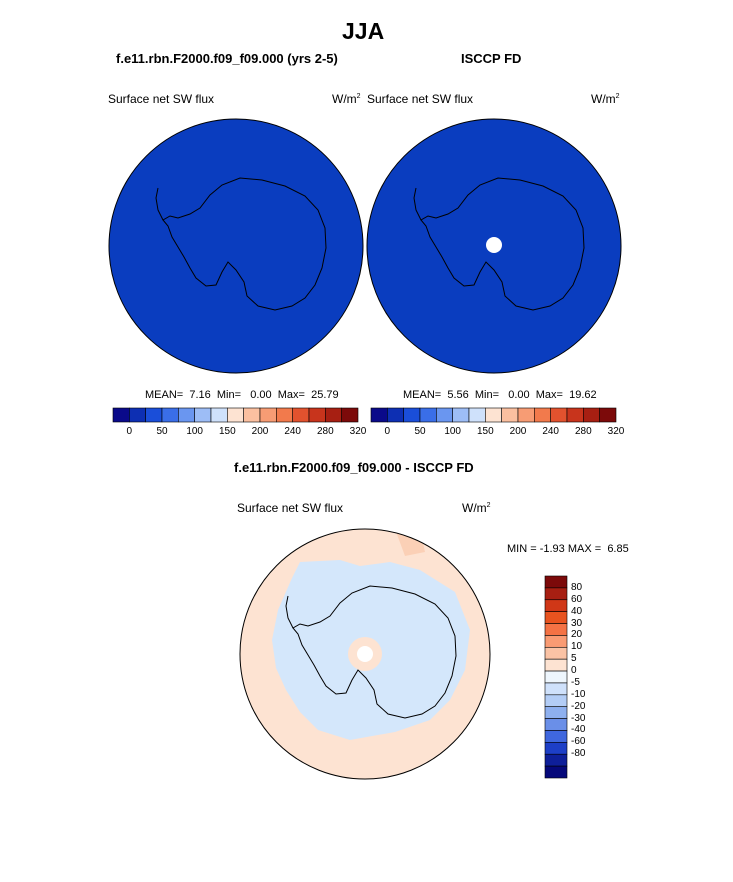  Describe the element at coordinates (260, 431) in the screenshot. I see `left-colorbar-tick-label: 200` at that location.